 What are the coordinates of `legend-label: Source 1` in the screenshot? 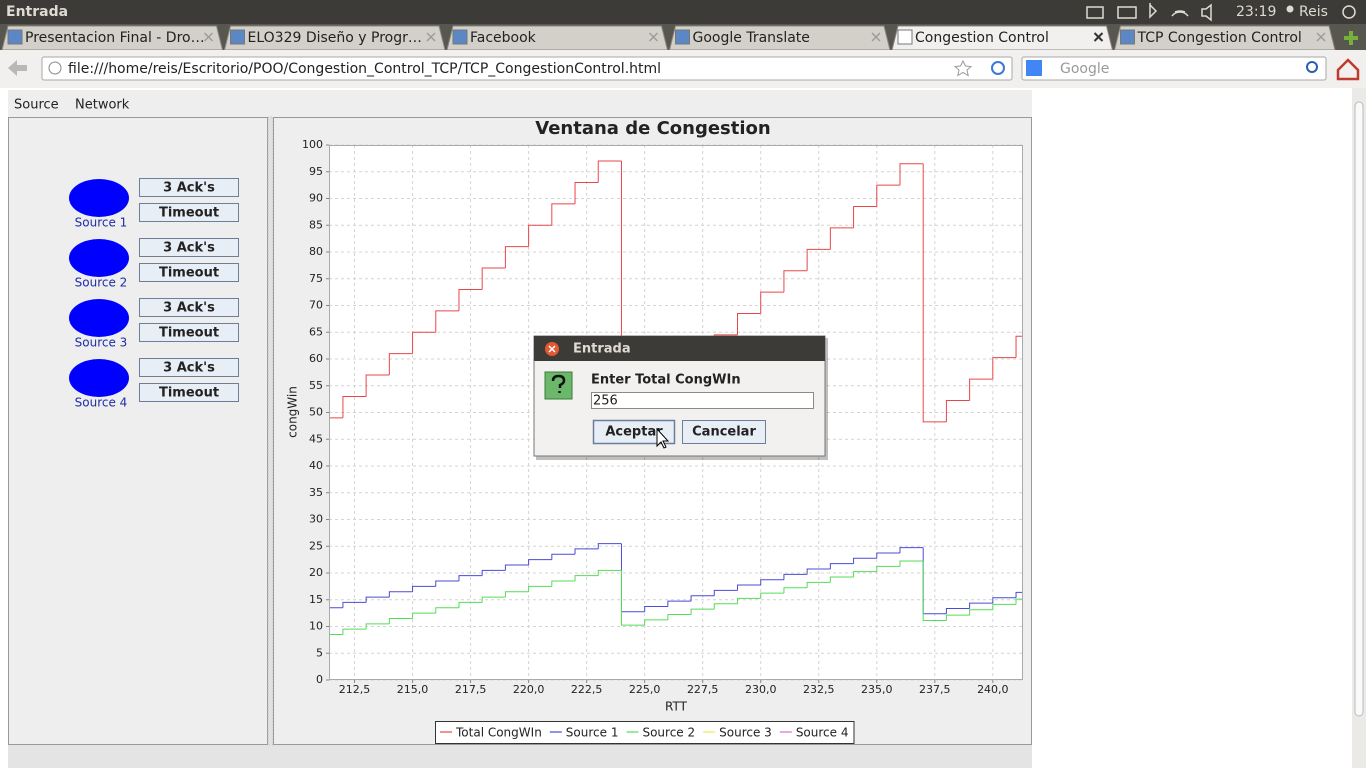 It's located at (592, 733).